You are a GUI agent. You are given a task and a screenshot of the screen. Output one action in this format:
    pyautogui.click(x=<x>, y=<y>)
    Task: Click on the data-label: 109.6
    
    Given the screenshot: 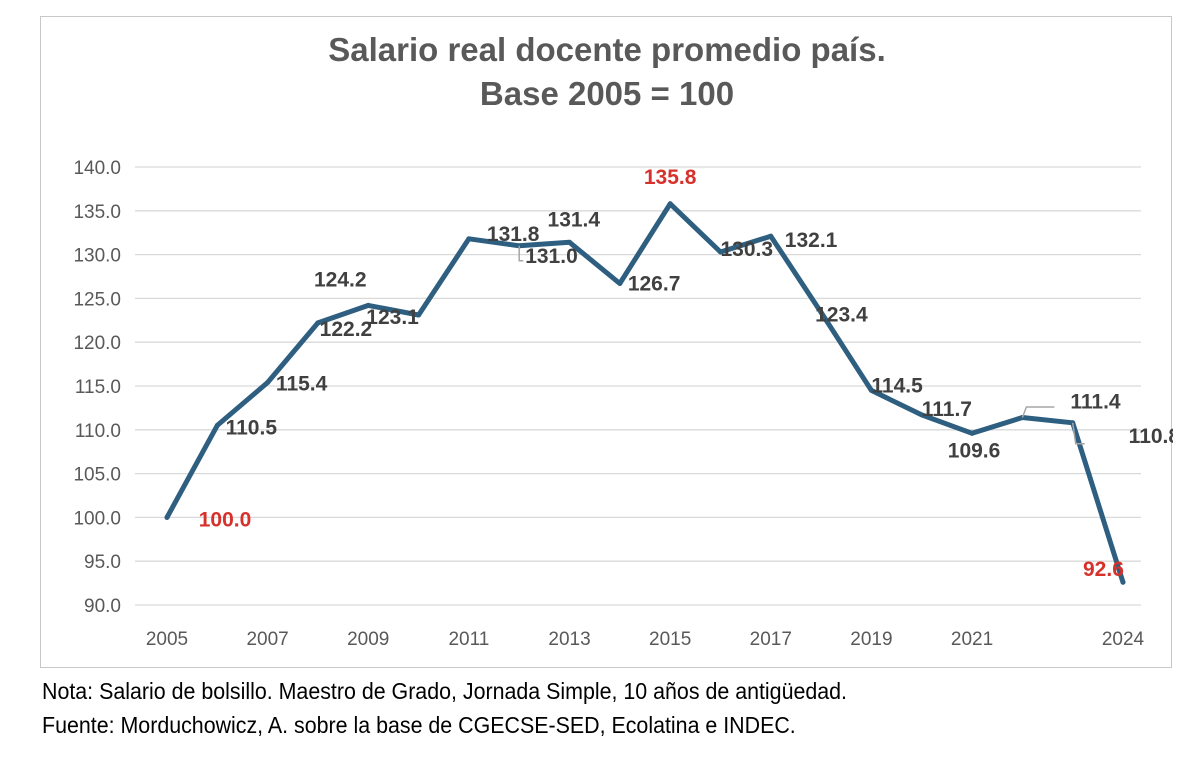 What is the action you would take?
    pyautogui.click(x=974, y=450)
    